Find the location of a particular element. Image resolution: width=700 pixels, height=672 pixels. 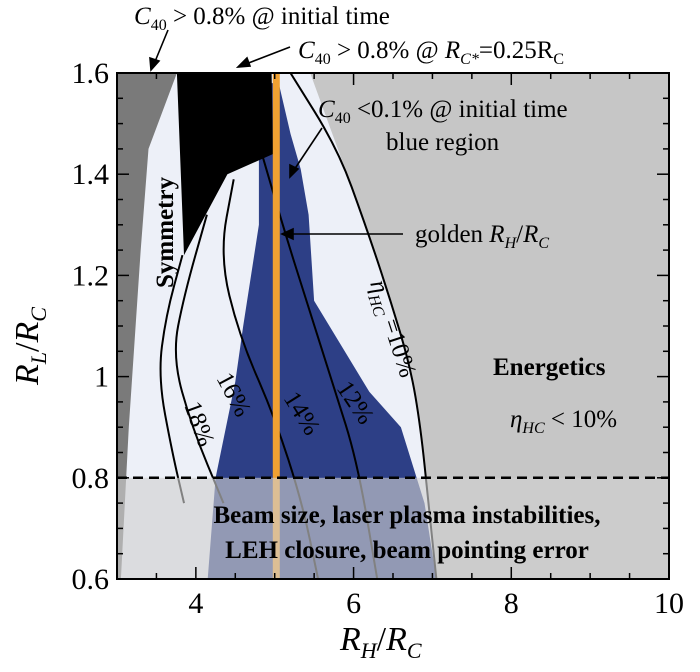

annotation-blue-region: blue region is located at coordinates (443, 142).